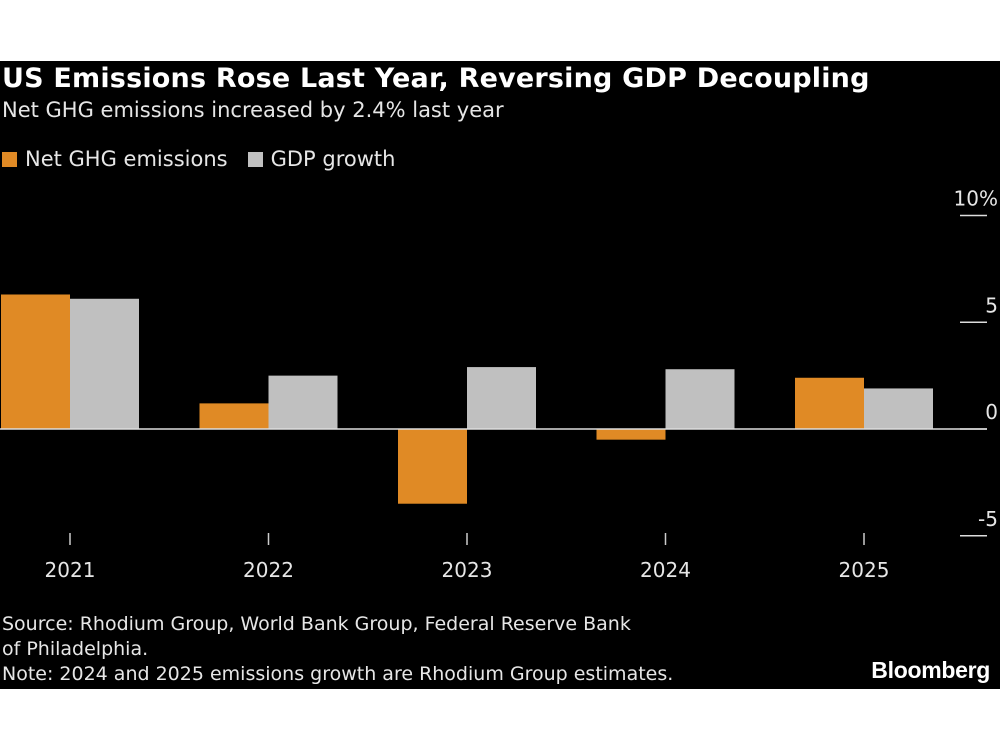 This screenshot has width=1000, height=750. I want to click on bar-gdp-2025, so click(898, 408).